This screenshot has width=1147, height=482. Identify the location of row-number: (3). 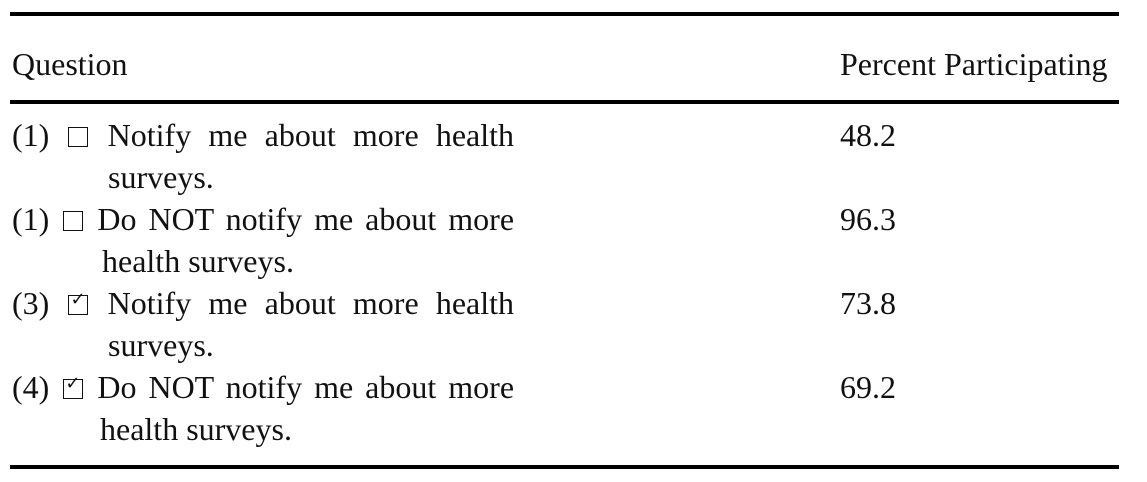
(31, 303).